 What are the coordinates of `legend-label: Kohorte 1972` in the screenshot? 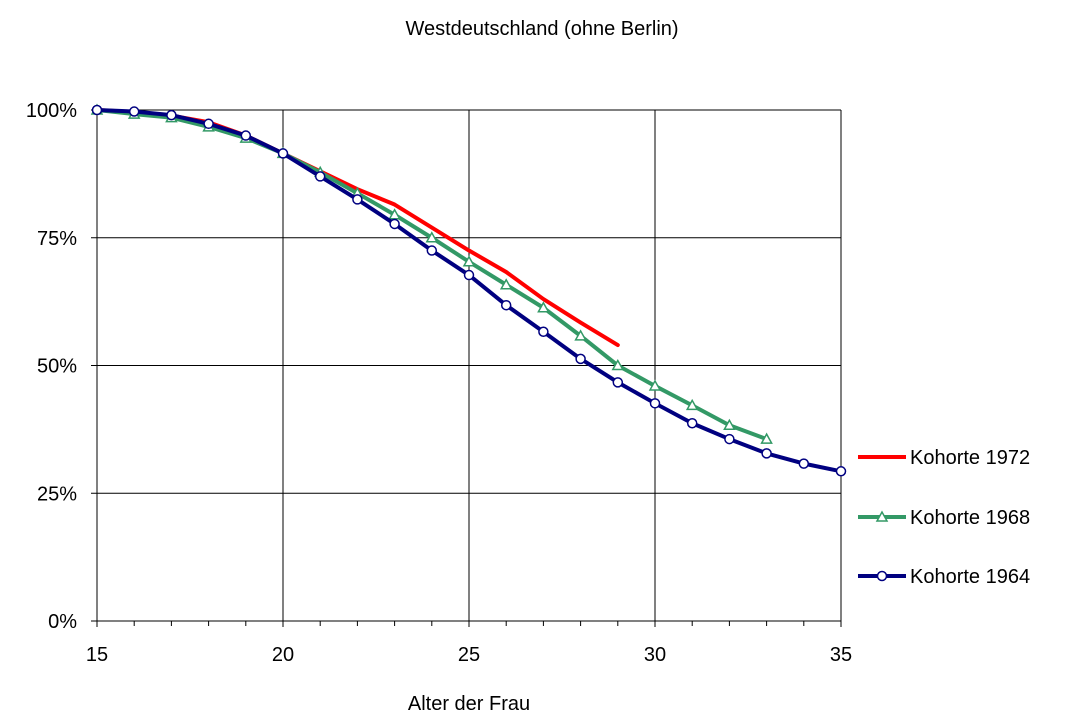 It's located at (970, 458).